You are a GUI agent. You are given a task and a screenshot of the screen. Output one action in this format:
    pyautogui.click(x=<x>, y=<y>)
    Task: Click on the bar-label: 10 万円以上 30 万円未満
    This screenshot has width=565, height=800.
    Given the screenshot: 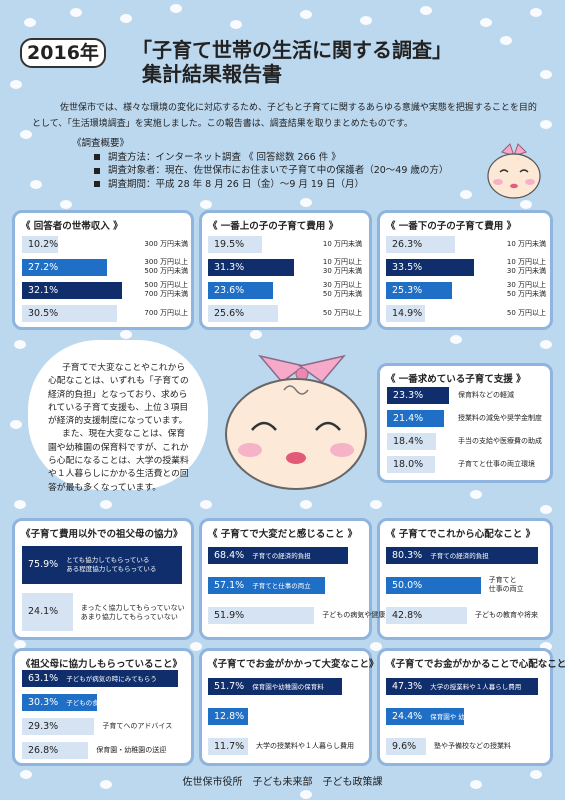 What is the action you would take?
    pyautogui.click(x=342, y=266)
    